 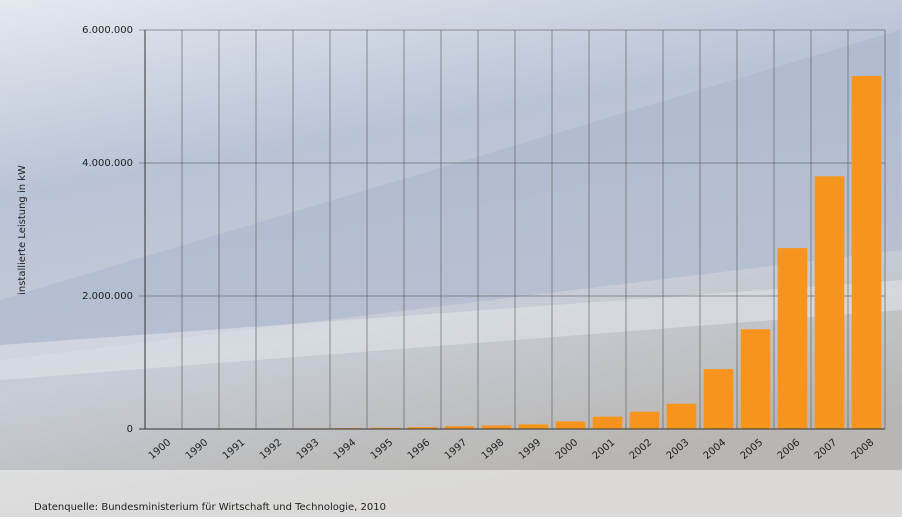 What do you see at coordinates (107, 30) in the screenshot?
I see `y-tick-label: 6.000.000` at bounding box center [107, 30].